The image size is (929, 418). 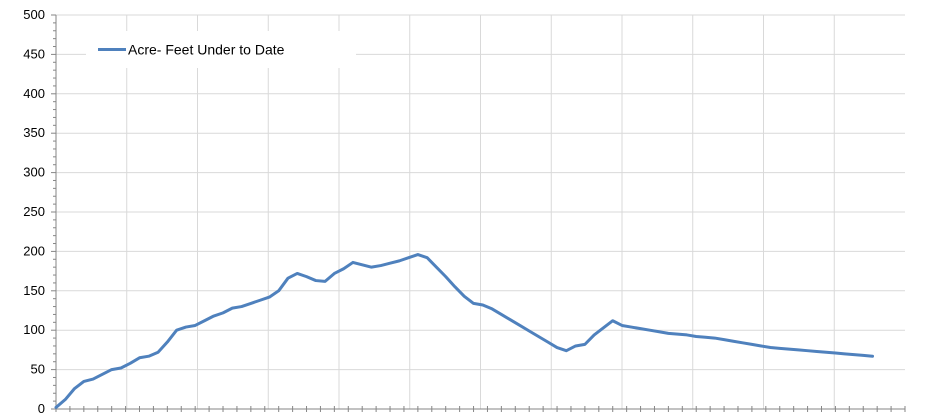 I want to click on y-tick-label: 350, so click(x=34, y=132).